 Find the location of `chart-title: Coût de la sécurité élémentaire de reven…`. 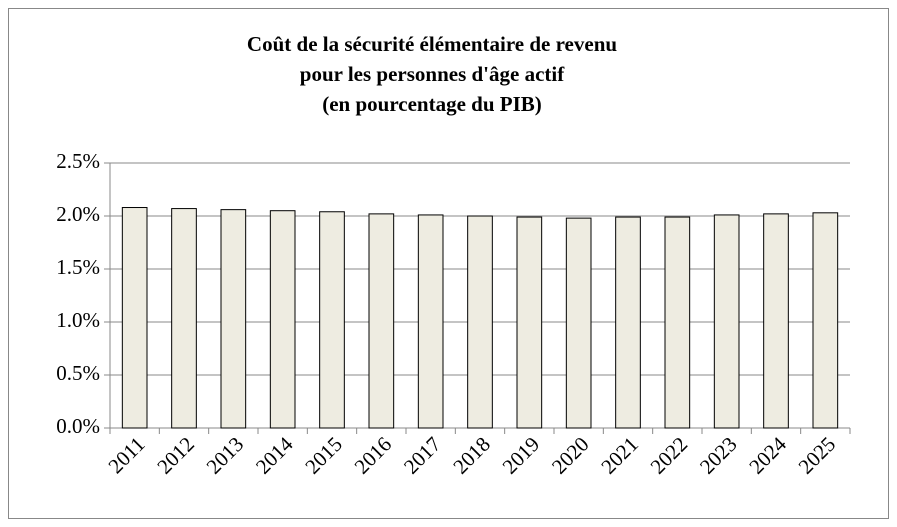

chart-title: Coût de la sécurité élémentaire de reven… is located at coordinates (432, 44).